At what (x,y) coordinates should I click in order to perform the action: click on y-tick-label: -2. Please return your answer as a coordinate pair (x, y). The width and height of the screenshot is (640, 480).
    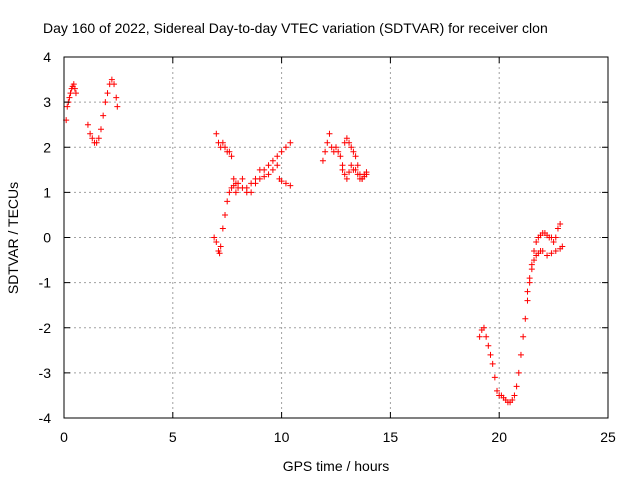
    Looking at the image, I should click on (45, 328).